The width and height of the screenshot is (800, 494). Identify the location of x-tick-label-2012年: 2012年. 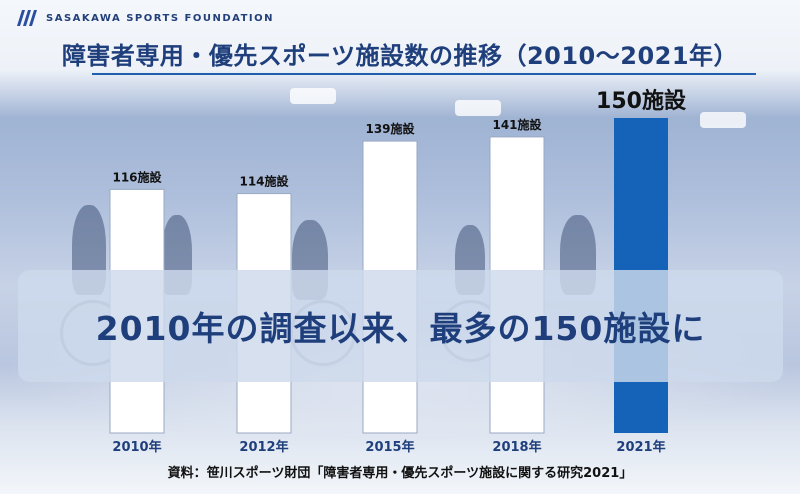
(263, 447).